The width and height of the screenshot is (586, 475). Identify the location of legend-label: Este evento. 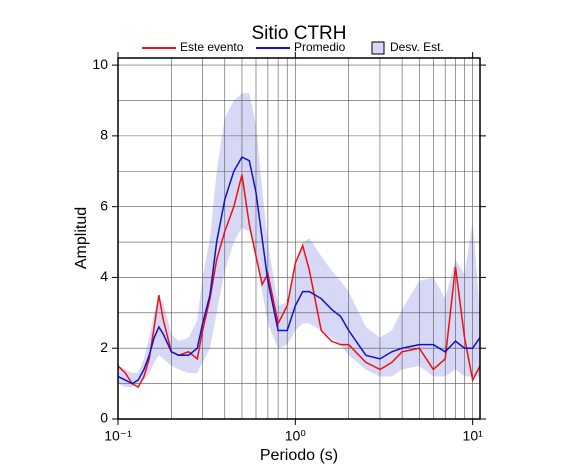
(212, 47).